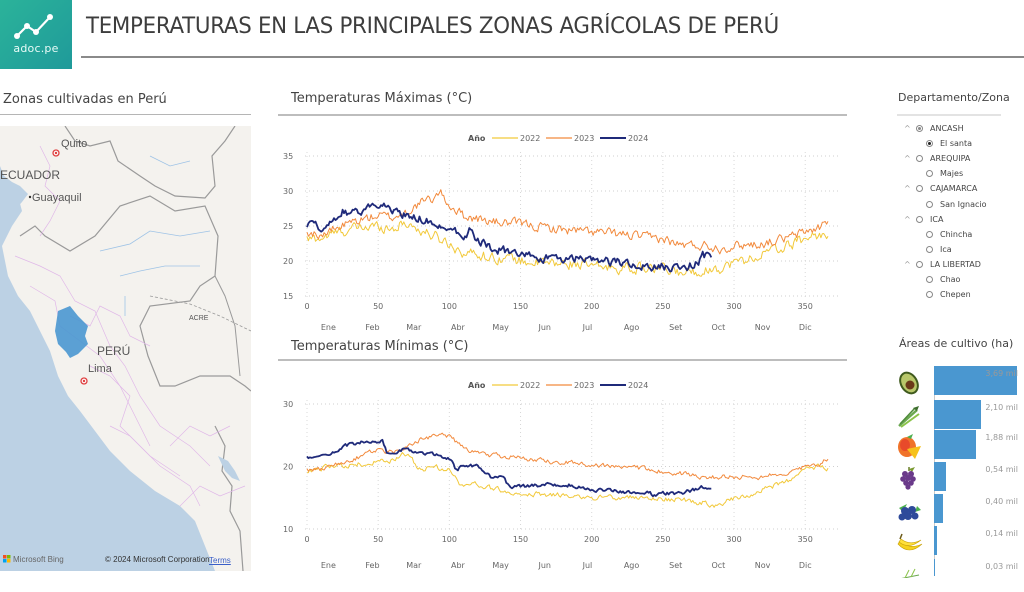  Describe the element at coordinates (954, 97) in the screenshot. I see `slicer-title: Departamento/Zona` at that location.